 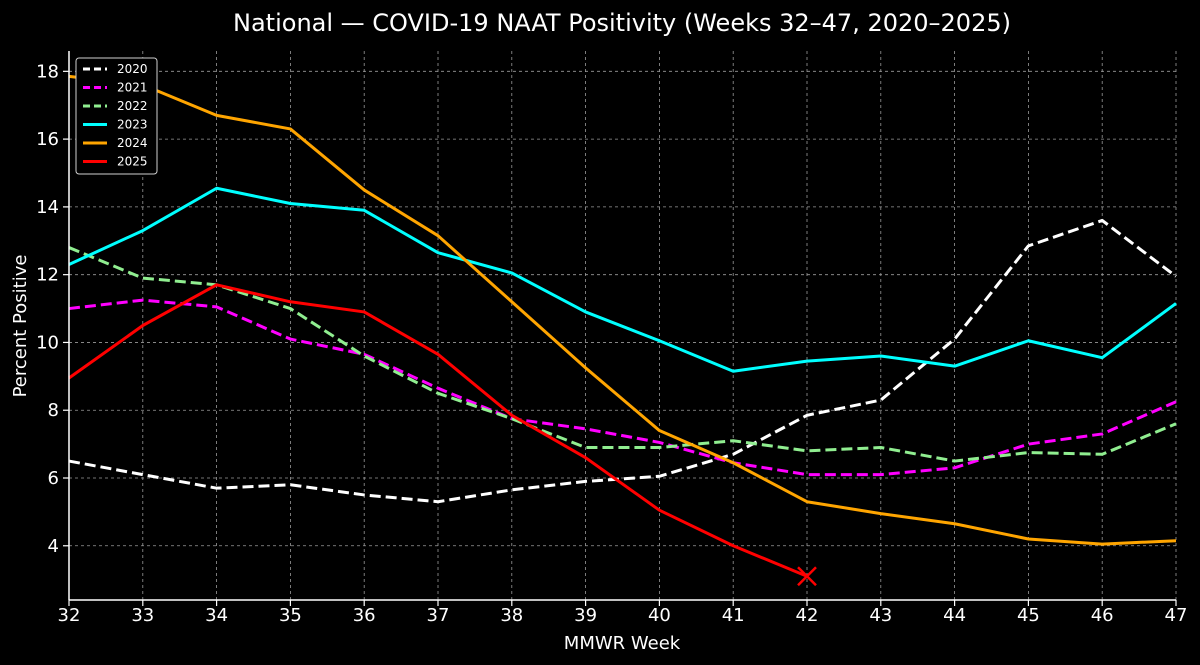 What do you see at coordinates (1028, 615) in the screenshot?
I see `x-tick-label: 45` at bounding box center [1028, 615].